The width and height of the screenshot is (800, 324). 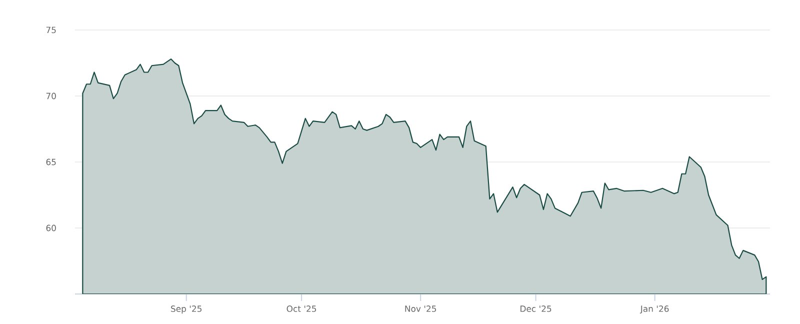 What do you see at coordinates (301, 309) in the screenshot?
I see `x-tick-label: Oct '25` at bounding box center [301, 309].